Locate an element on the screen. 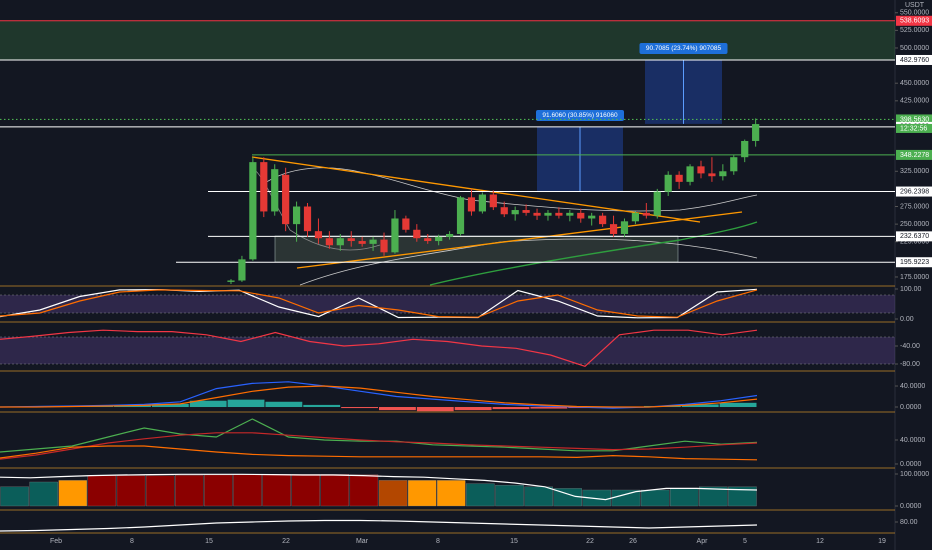  x-tick-label: 12 is located at coordinates (820, 541).